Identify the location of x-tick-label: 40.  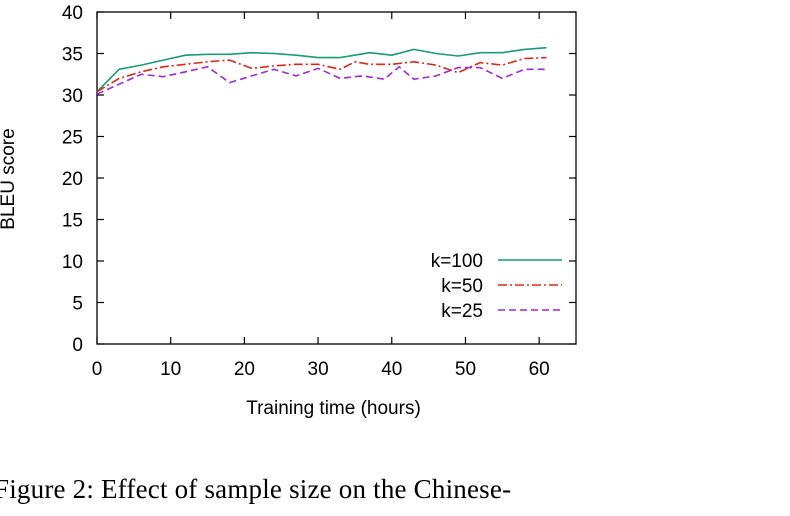
(391, 369).